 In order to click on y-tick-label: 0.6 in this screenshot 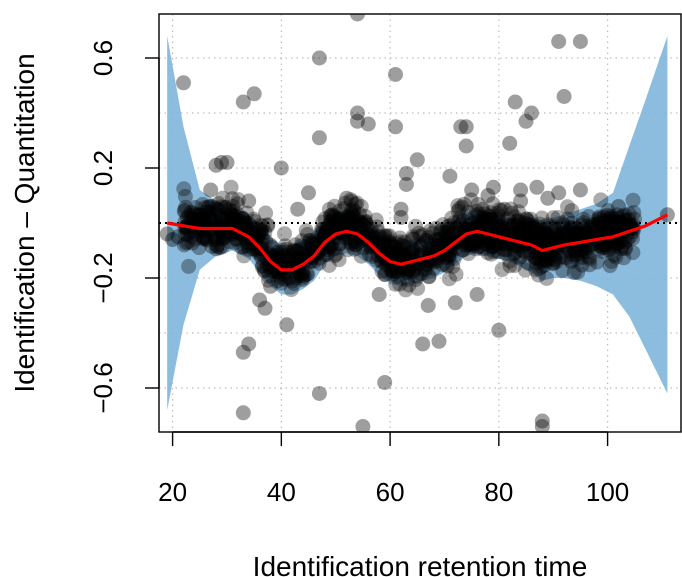, I will do `click(103, 58)`.